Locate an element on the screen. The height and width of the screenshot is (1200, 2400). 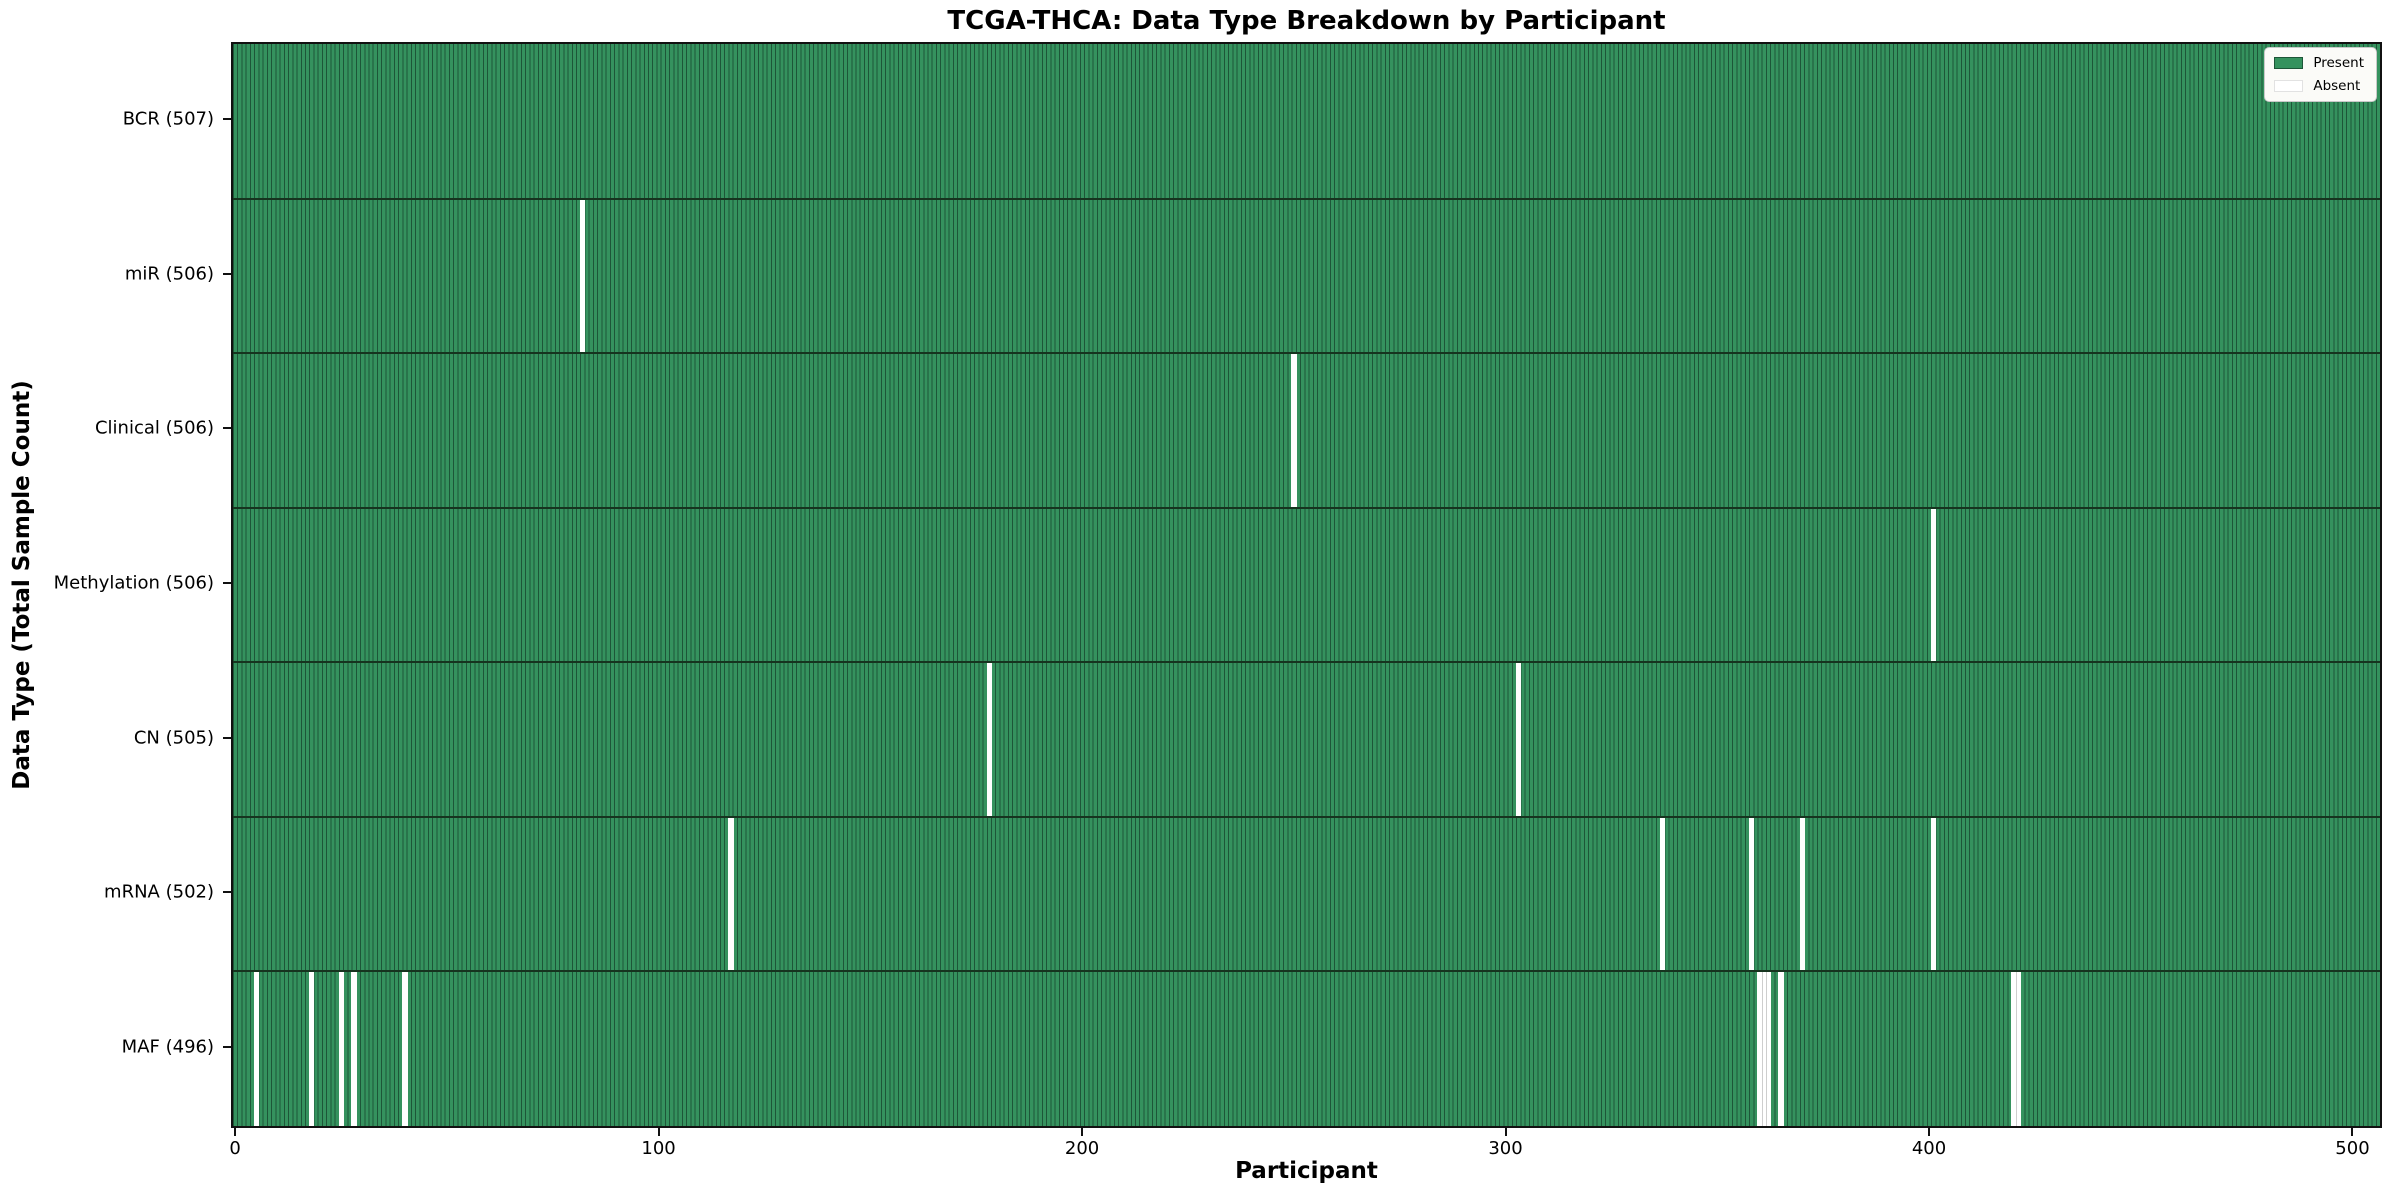
legend: Present Absent is located at coordinates (2320, 74).